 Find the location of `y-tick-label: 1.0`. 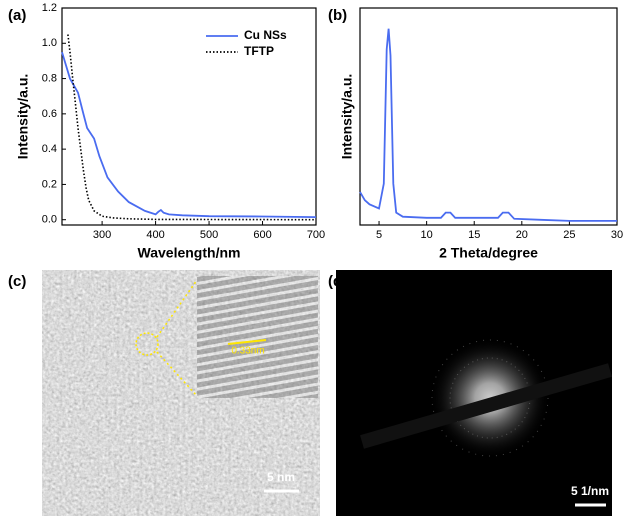

y-tick-label: 1.0 is located at coordinates (49, 43).